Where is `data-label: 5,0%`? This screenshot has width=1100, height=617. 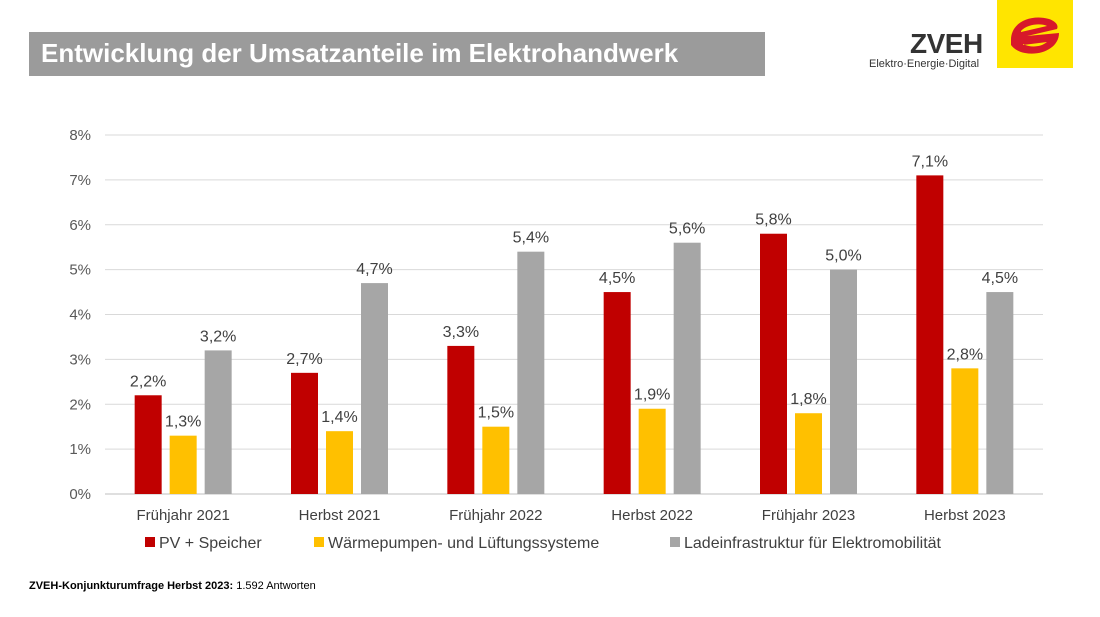 data-label: 5,0% is located at coordinates (843, 256).